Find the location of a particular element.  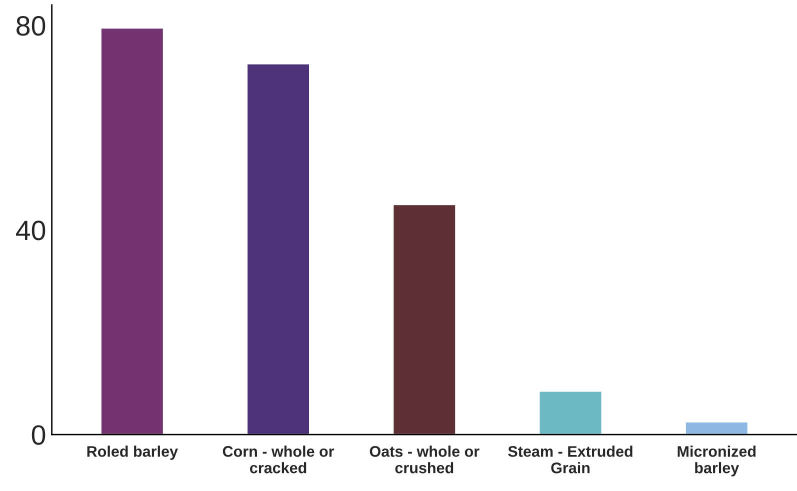

x-tick-label: Roled barley is located at coordinates (132, 453).